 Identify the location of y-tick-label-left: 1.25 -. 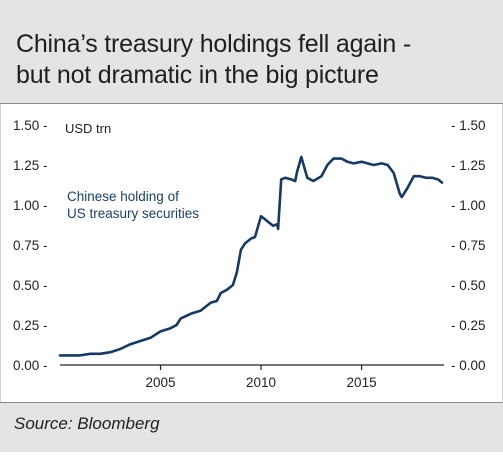
(30, 165).